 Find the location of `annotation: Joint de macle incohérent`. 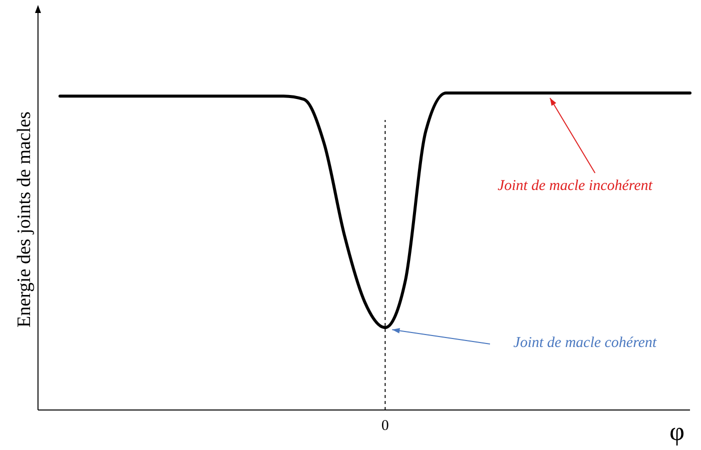

annotation: Joint de macle incohérent is located at coordinates (576, 186).